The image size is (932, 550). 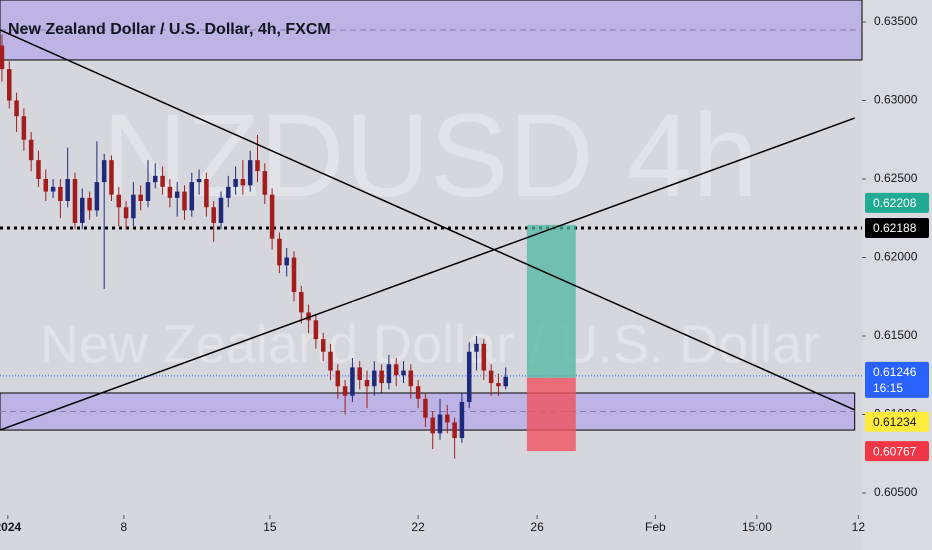 I want to click on price-label: 0.62208, so click(x=895, y=203).